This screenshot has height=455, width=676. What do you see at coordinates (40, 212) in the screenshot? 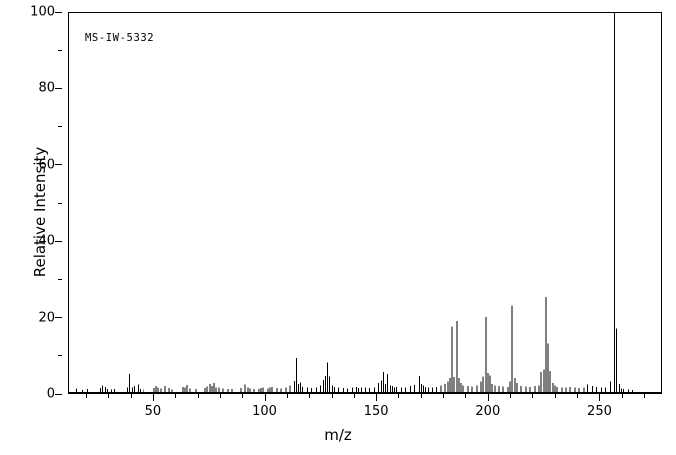
I see `y-axis-title: Relative Intensity` at bounding box center [40, 212].